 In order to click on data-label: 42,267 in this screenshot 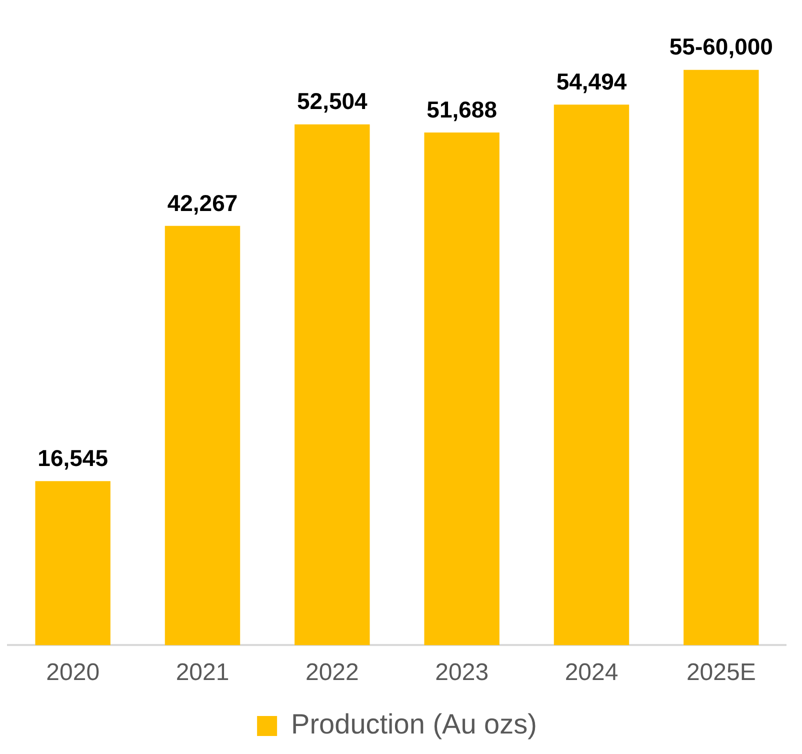, I will do `click(202, 203)`.